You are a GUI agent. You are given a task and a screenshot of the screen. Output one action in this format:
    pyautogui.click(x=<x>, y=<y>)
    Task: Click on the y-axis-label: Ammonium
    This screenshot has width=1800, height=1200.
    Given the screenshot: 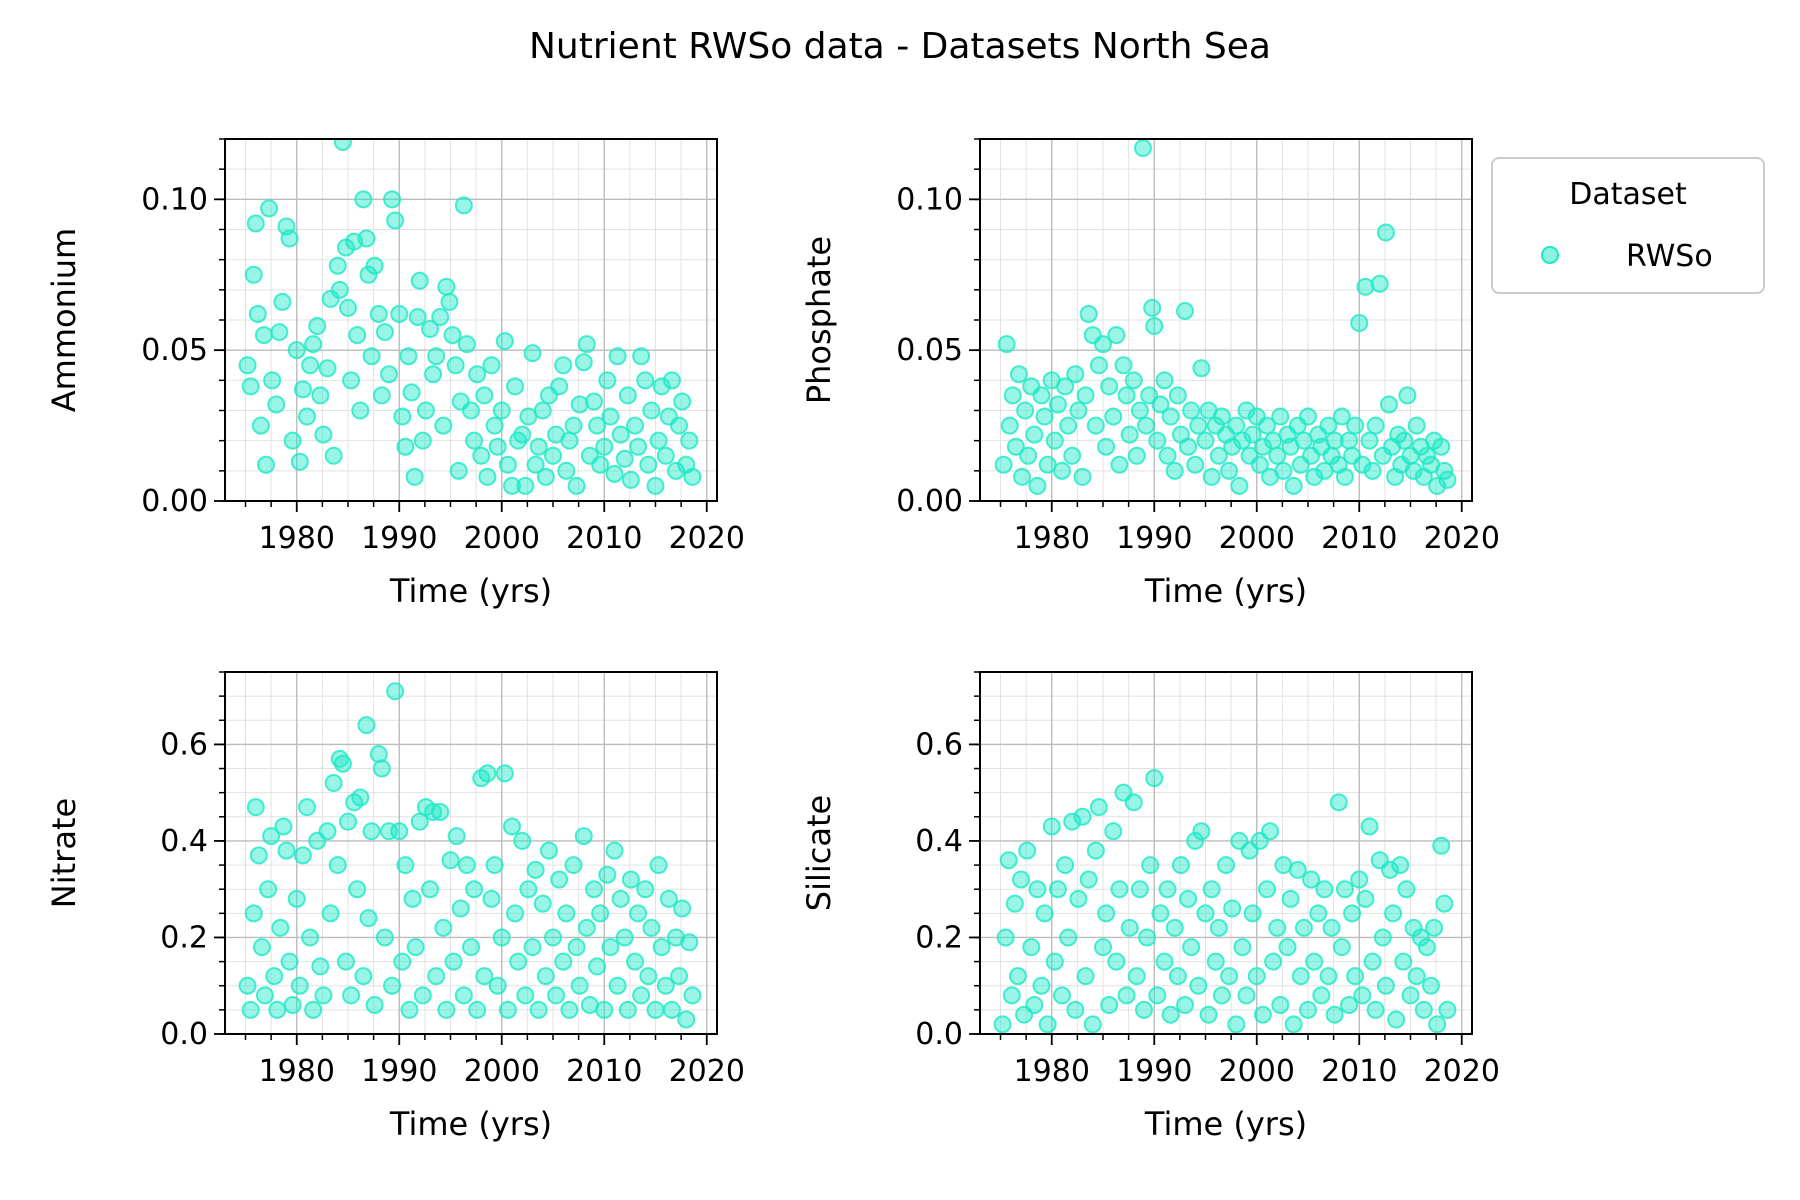 What is the action you would take?
    pyautogui.click(x=64, y=320)
    